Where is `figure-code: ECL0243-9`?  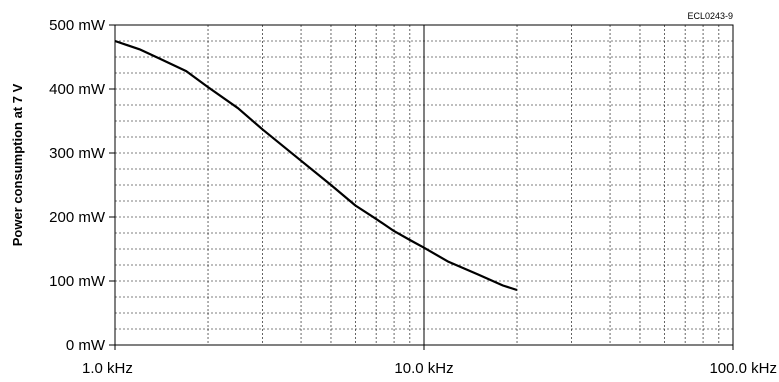 figure-code: ECL0243-9 is located at coordinates (710, 16).